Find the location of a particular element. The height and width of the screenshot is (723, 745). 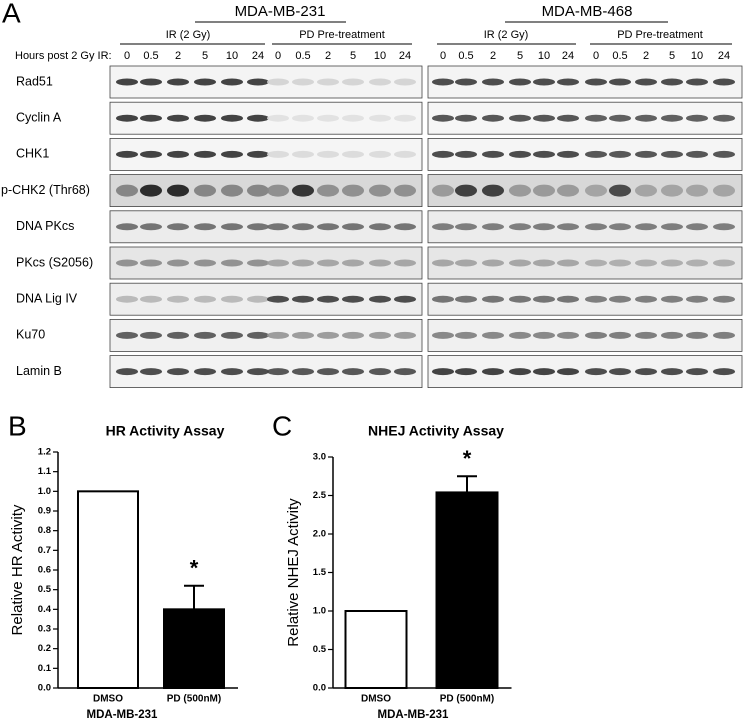

cell-line: MDA-MB-231 is located at coordinates (280, 11).